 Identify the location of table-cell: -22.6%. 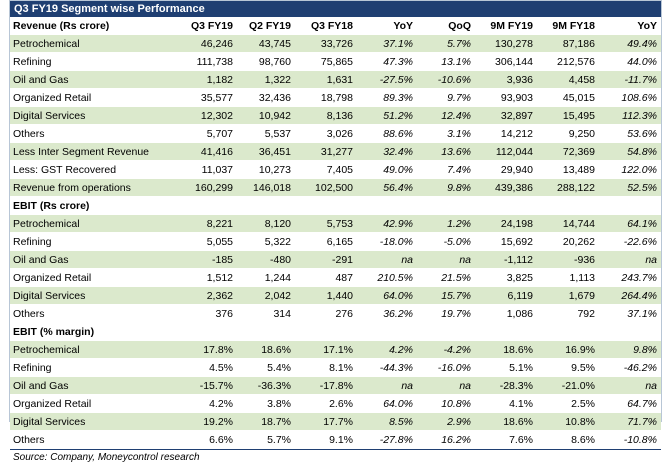
(630, 241).